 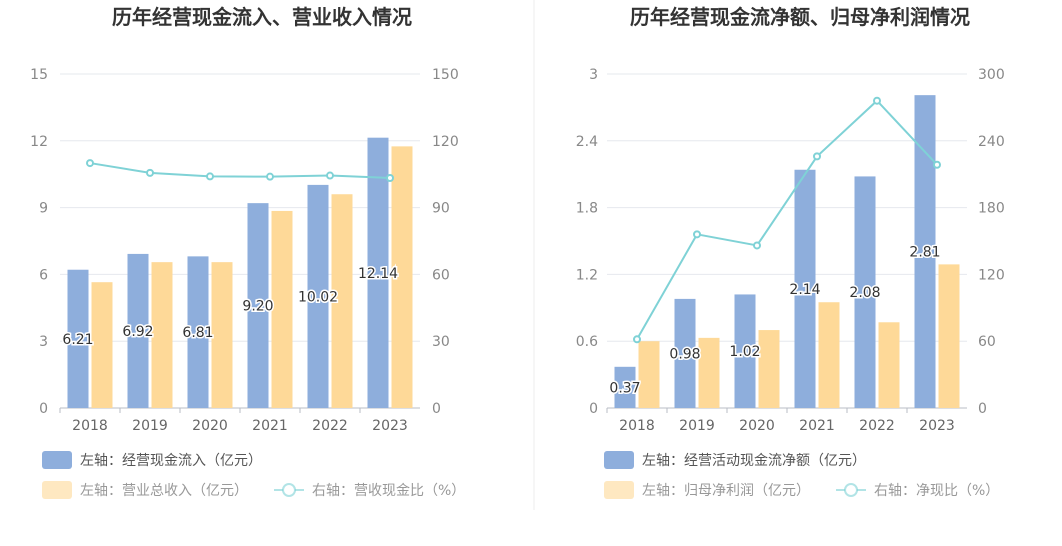 I want to click on bar-value-label: 6.92, so click(x=137, y=332).